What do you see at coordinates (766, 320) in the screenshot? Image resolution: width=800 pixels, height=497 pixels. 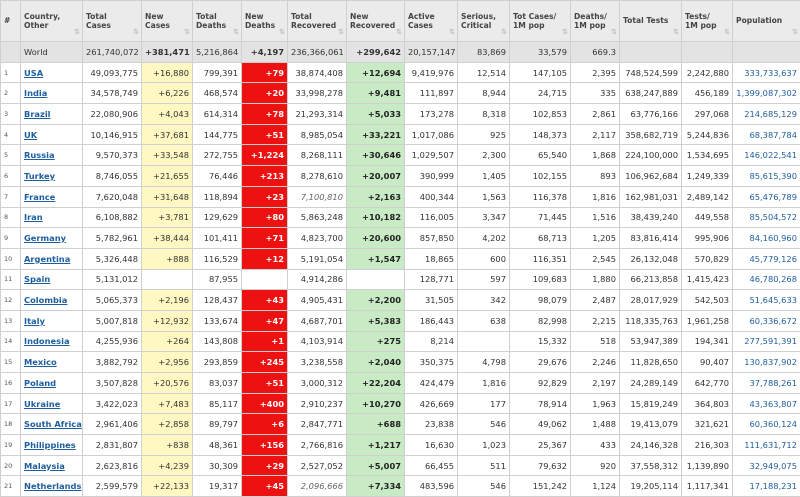 I see `population-cell: 60,336,672` at bounding box center [766, 320].